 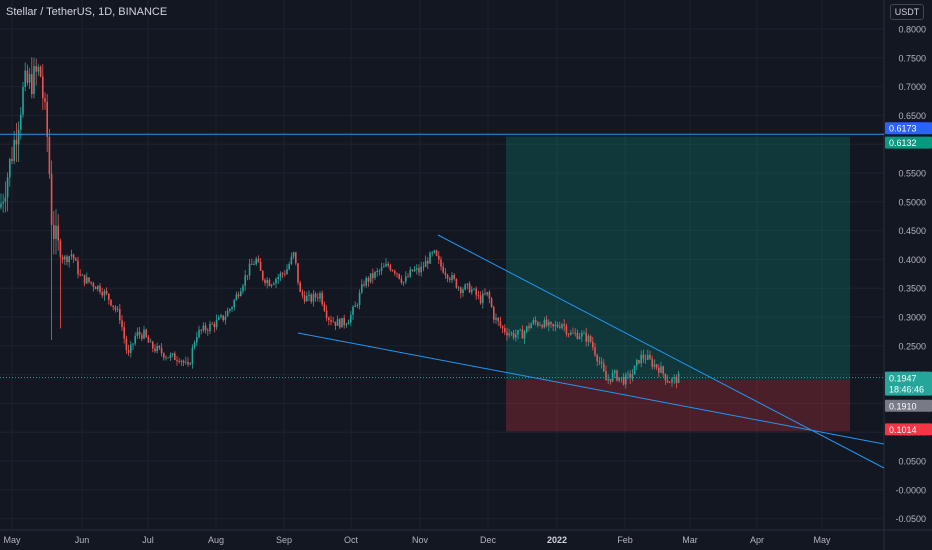 What do you see at coordinates (912, 289) in the screenshot?
I see `price-tick-label: 0.3500` at bounding box center [912, 289].